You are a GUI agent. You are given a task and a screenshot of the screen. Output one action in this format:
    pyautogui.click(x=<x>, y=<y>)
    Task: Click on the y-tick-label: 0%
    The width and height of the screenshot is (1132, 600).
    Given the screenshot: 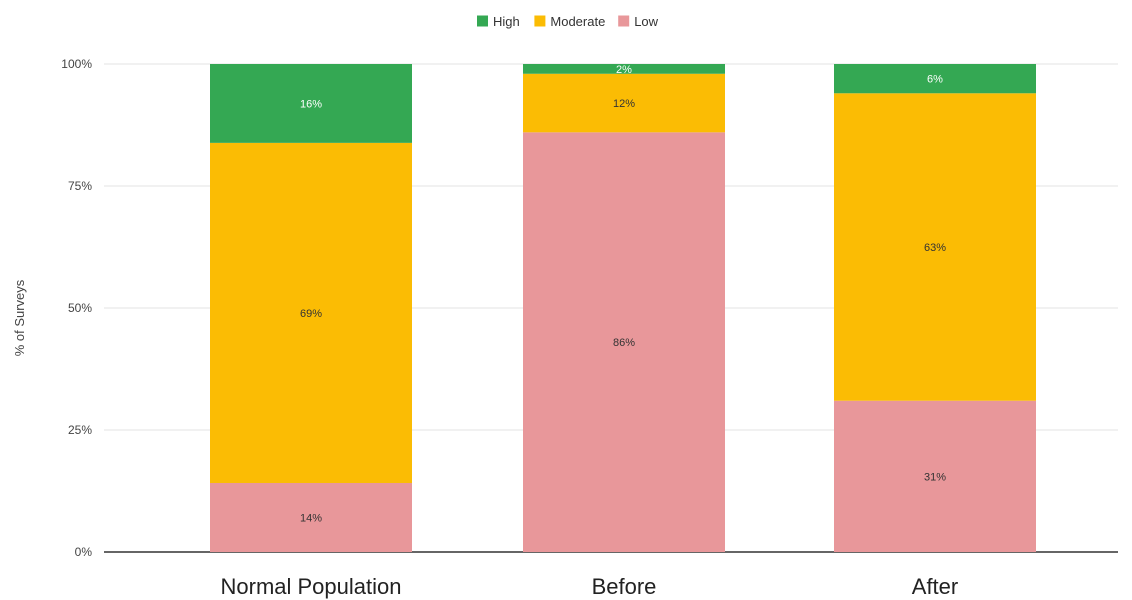 What is the action you would take?
    pyautogui.click(x=84, y=552)
    